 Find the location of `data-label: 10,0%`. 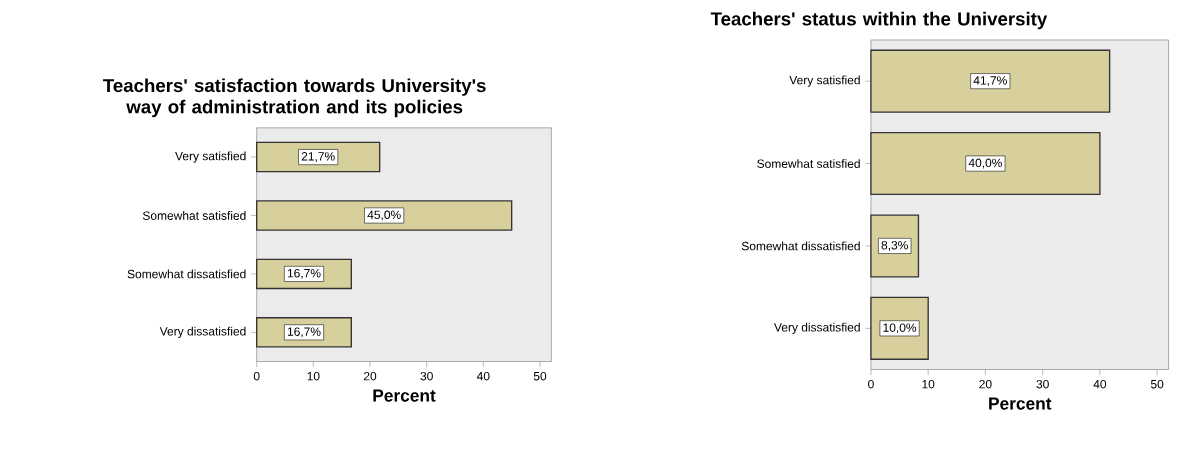

data-label: 10,0% is located at coordinates (900, 328).